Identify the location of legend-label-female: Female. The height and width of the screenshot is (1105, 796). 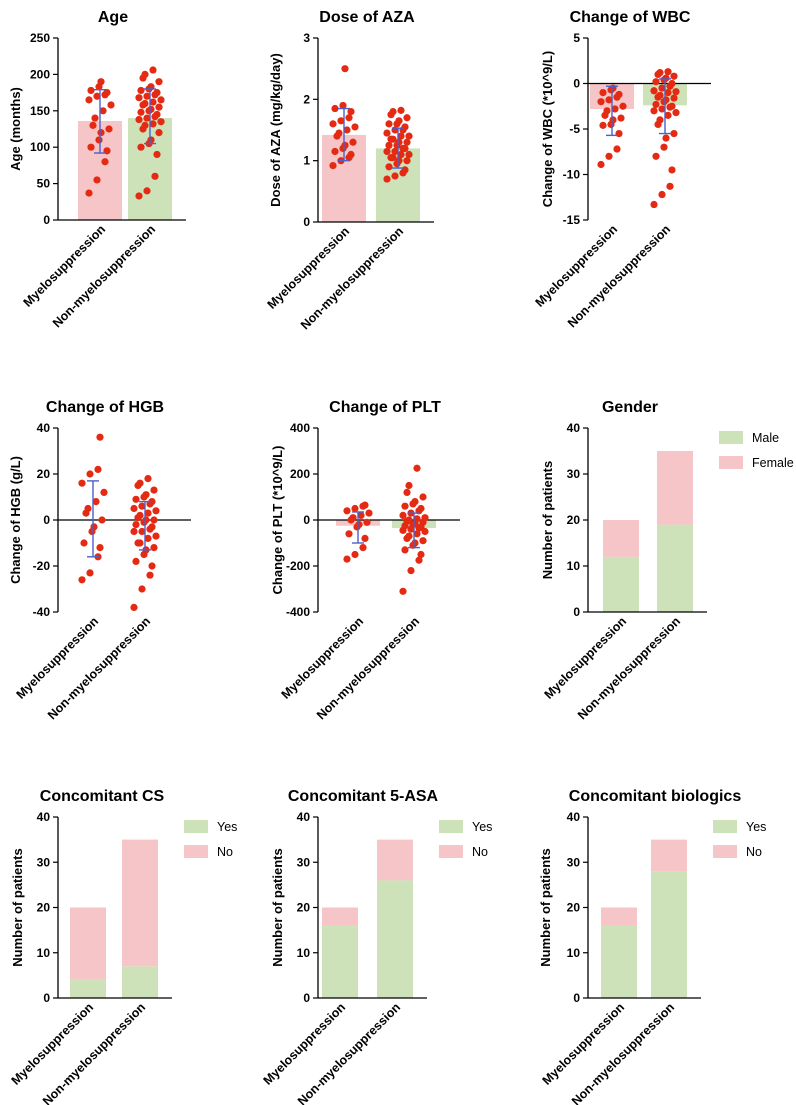
(773, 463).